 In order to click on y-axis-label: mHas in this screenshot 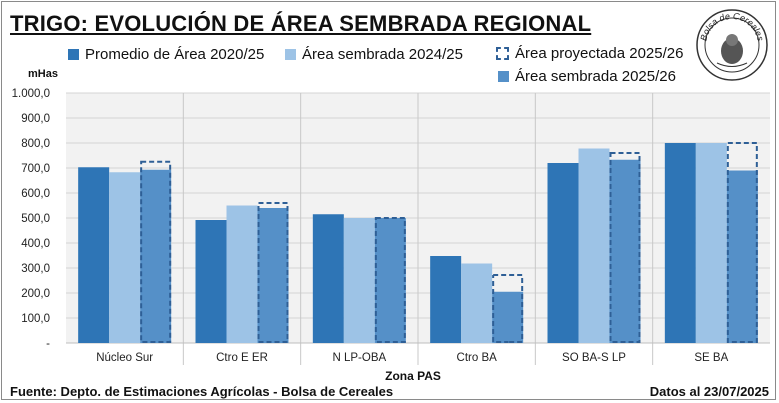, I will do `click(43, 74)`.